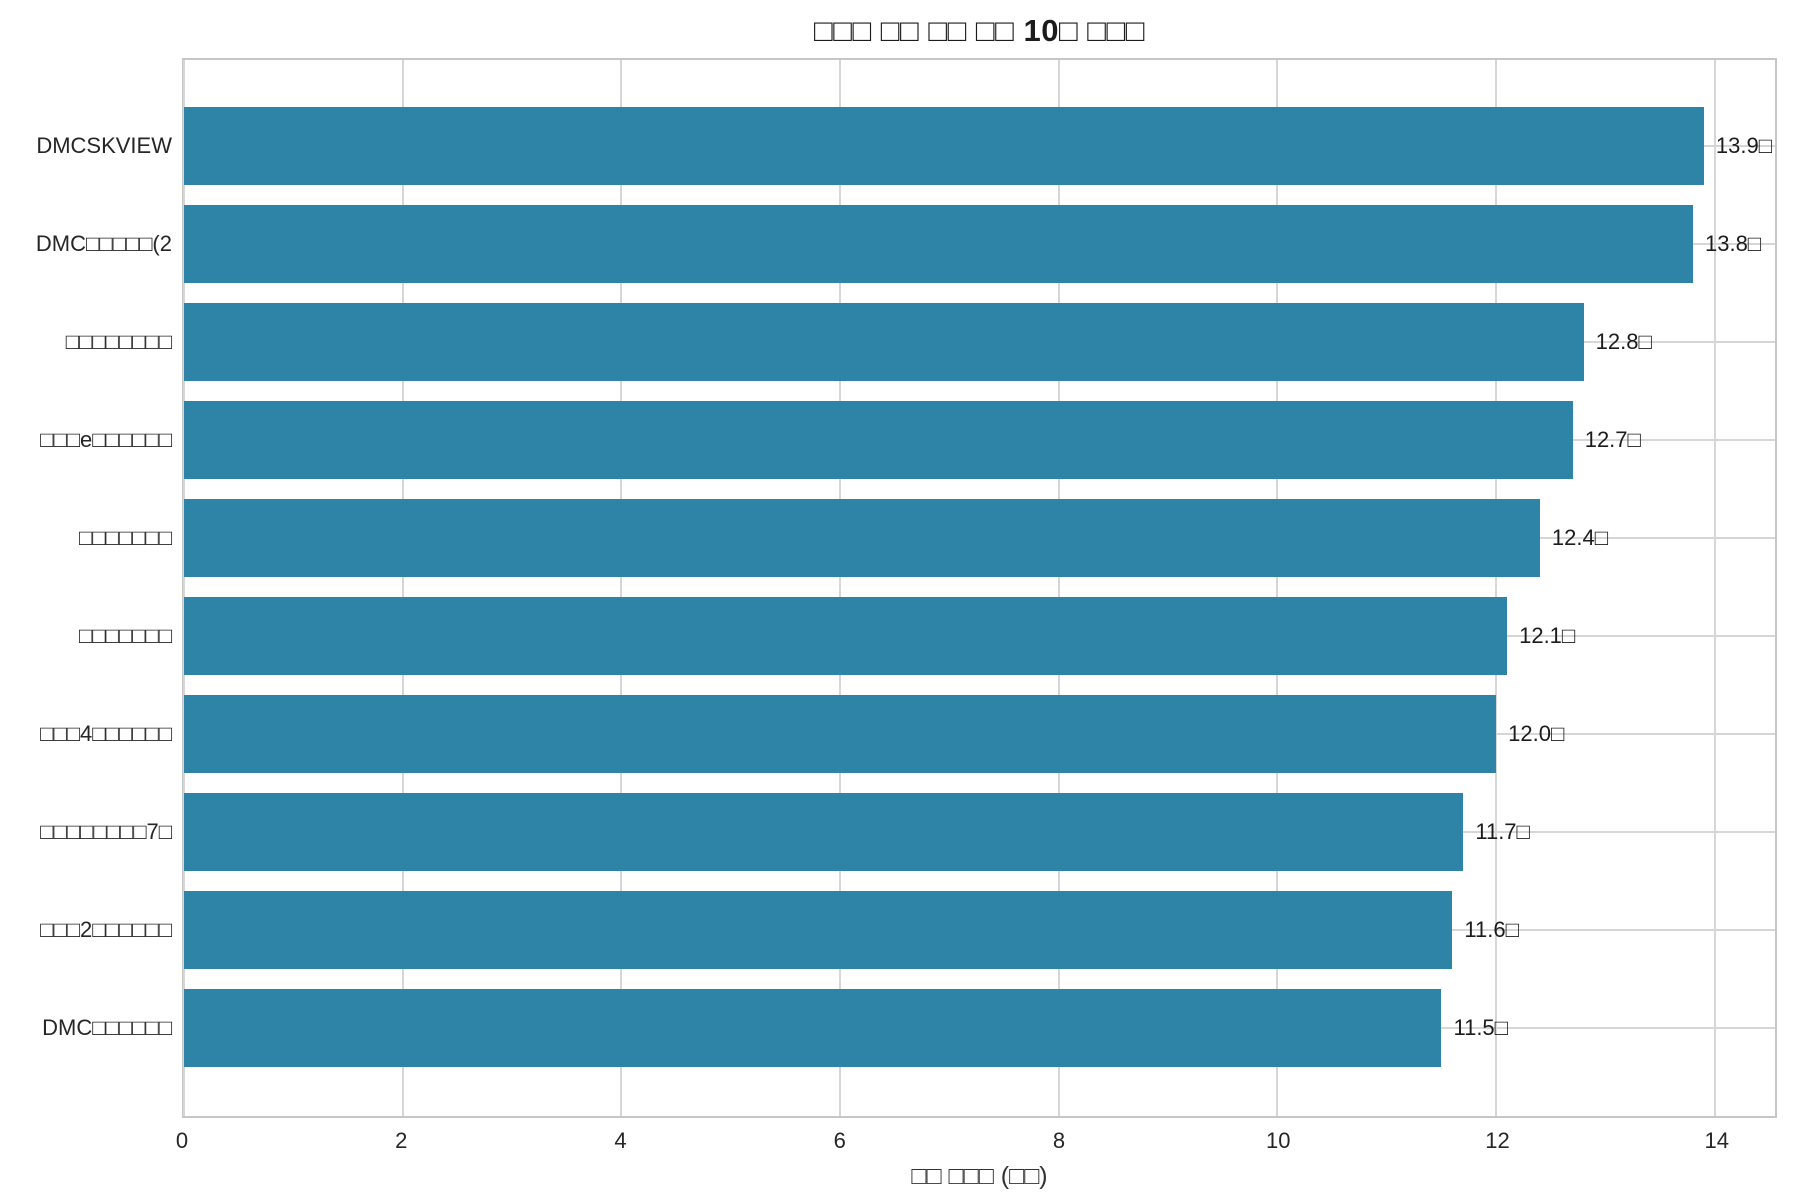 Image resolution: width=1800 pixels, height=1200 pixels. What do you see at coordinates (106, 831) in the screenshot?
I see `y-axis-label: □□□□□□□□7□` at bounding box center [106, 831].